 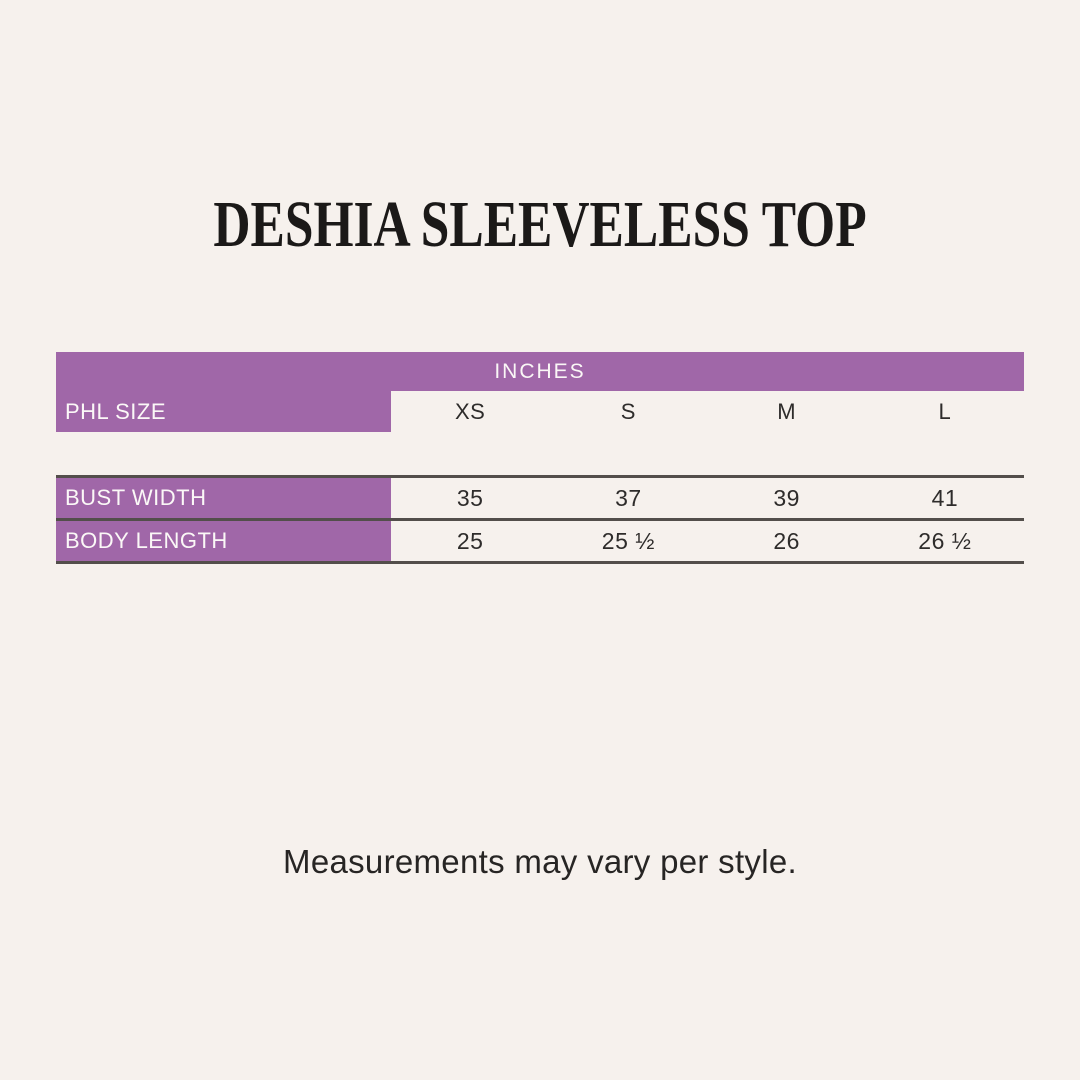 What do you see at coordinates (945, 497) in the screenshot?
I see `cell-bust-l: 41` at bounding box center [945, 497].